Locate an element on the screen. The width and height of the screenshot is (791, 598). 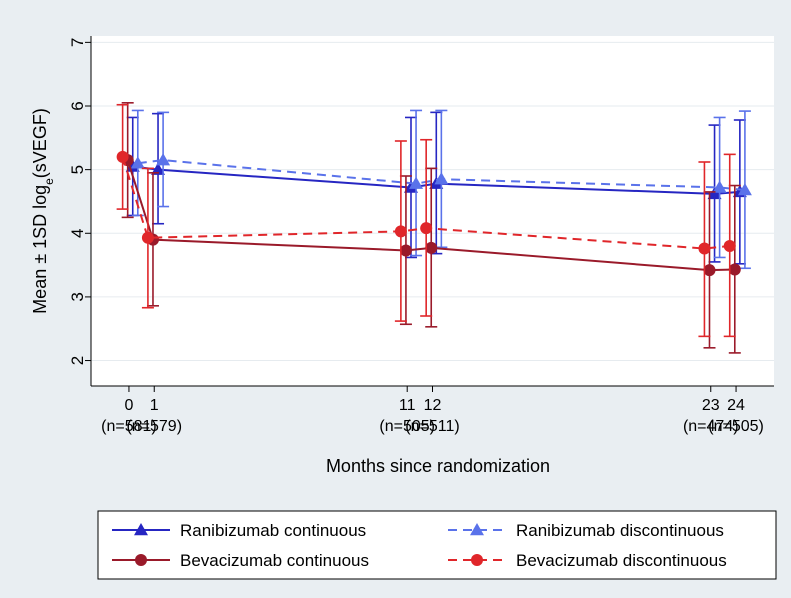
x-tick-label: 11 is located at coordinates (407, 405).